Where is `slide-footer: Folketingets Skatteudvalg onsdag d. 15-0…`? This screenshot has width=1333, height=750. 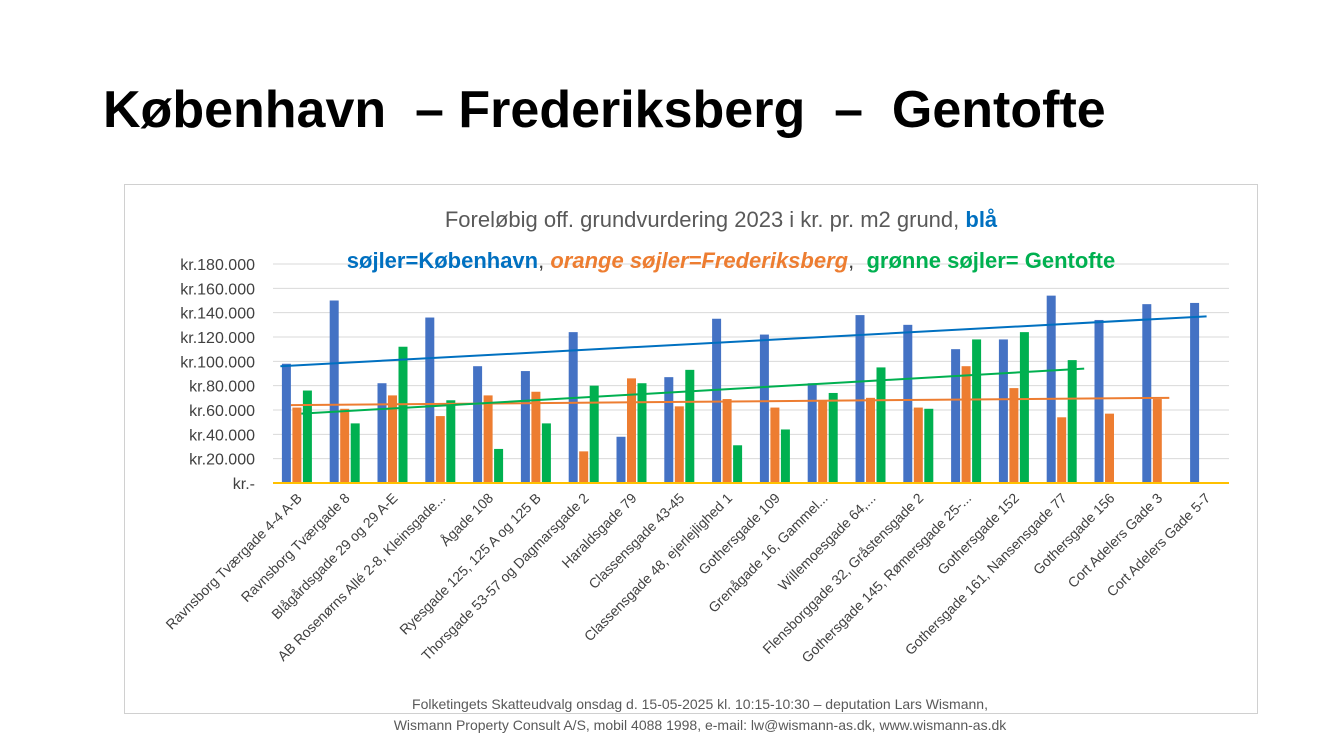 slide-footer: Folketingets Skatteudvalg onsdag d. 15-0… is located at coordinates (700, 715).